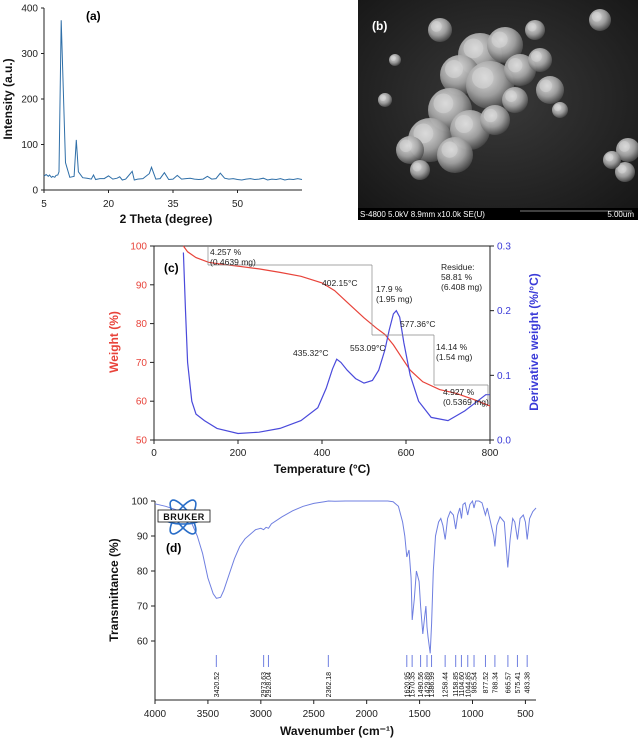 The width and height of the screenshot is (638, 740). I want to click on sem-particle-cluster, so click(508, 95).